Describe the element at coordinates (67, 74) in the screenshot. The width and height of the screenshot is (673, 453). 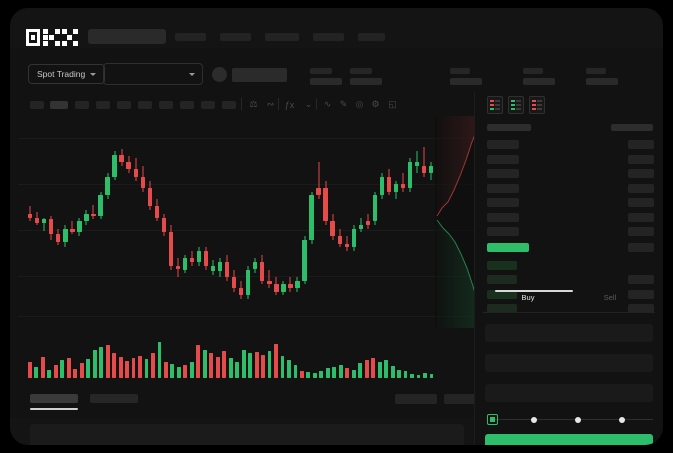
I see `trading-mode-dropdown: Spot Trading` at that location.